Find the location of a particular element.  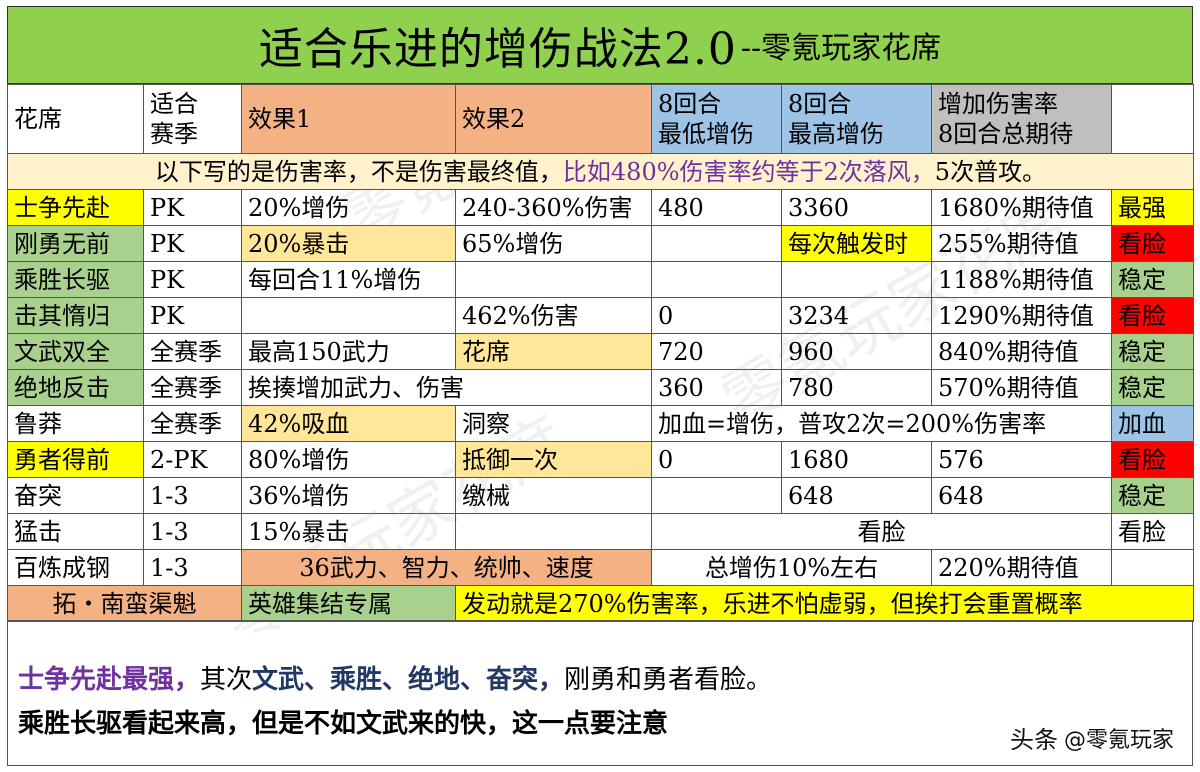

note-text: 以下写的是伤害率，不是伤害最终值， is located at coordinates (358, 171).